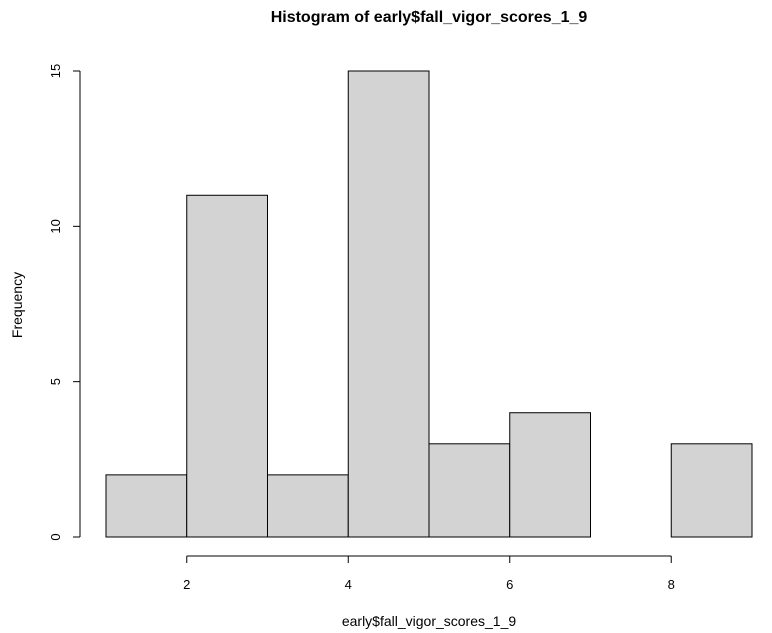  Describe the element at coordinates (186, 584) in the screenshot. I see `x-tick-label: 2` at that location.